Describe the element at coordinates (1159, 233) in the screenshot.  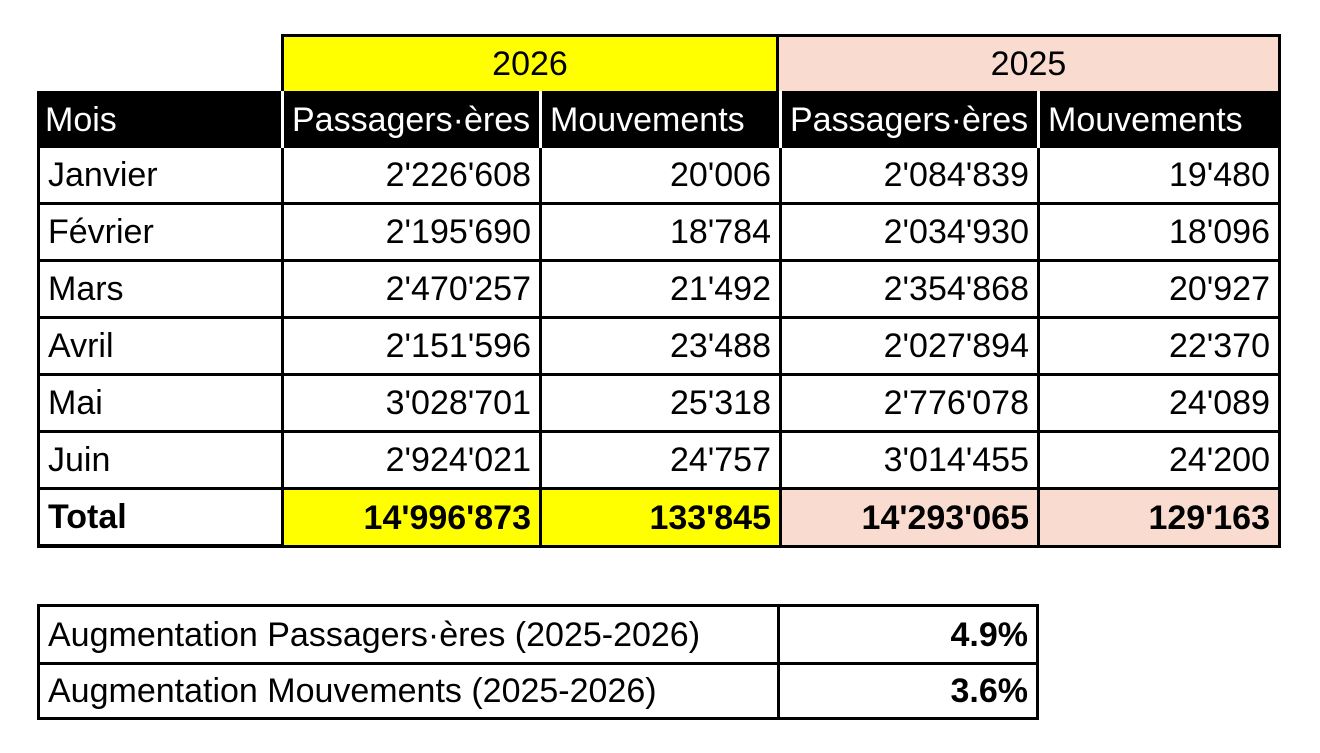
I see `movements-2025-cell: 18'096` at that location.